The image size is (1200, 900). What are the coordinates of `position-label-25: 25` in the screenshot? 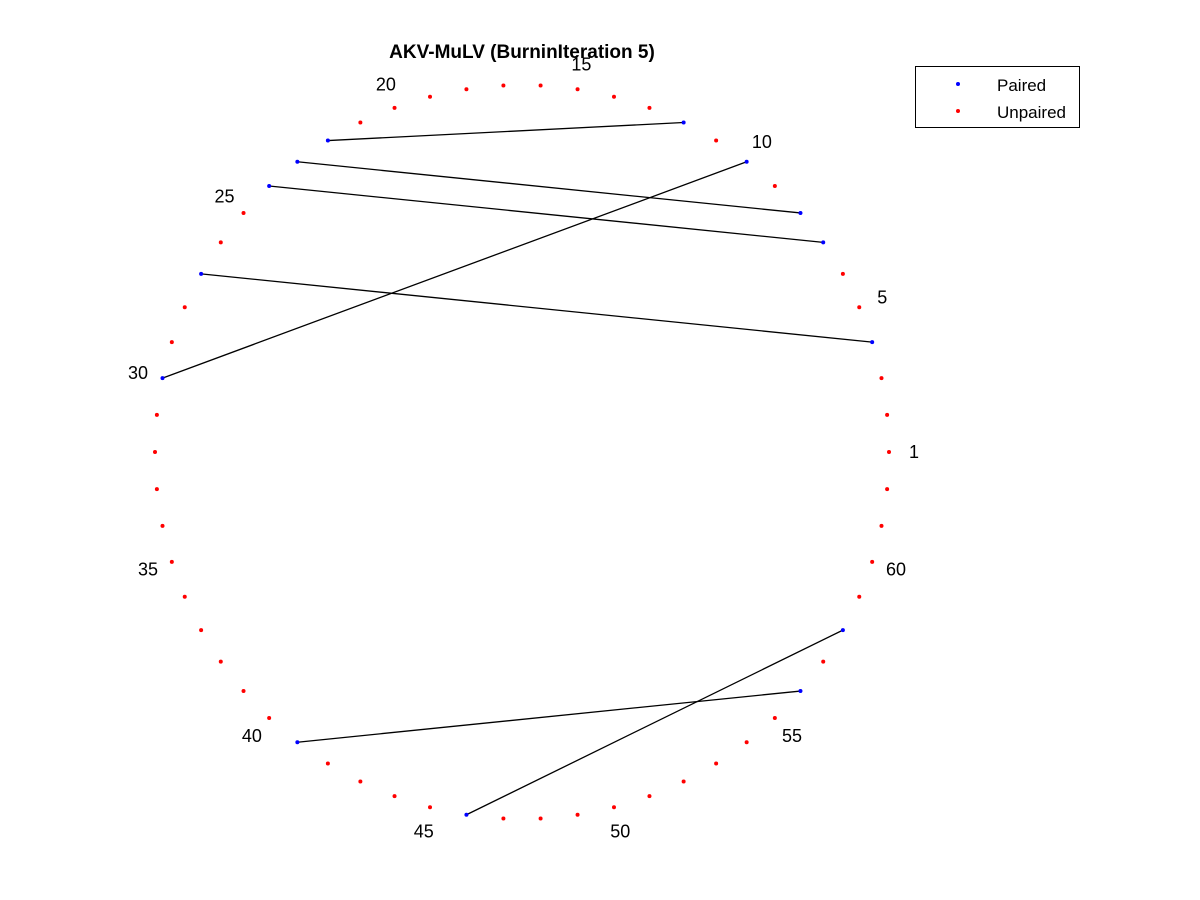 It's located at (225, 197).